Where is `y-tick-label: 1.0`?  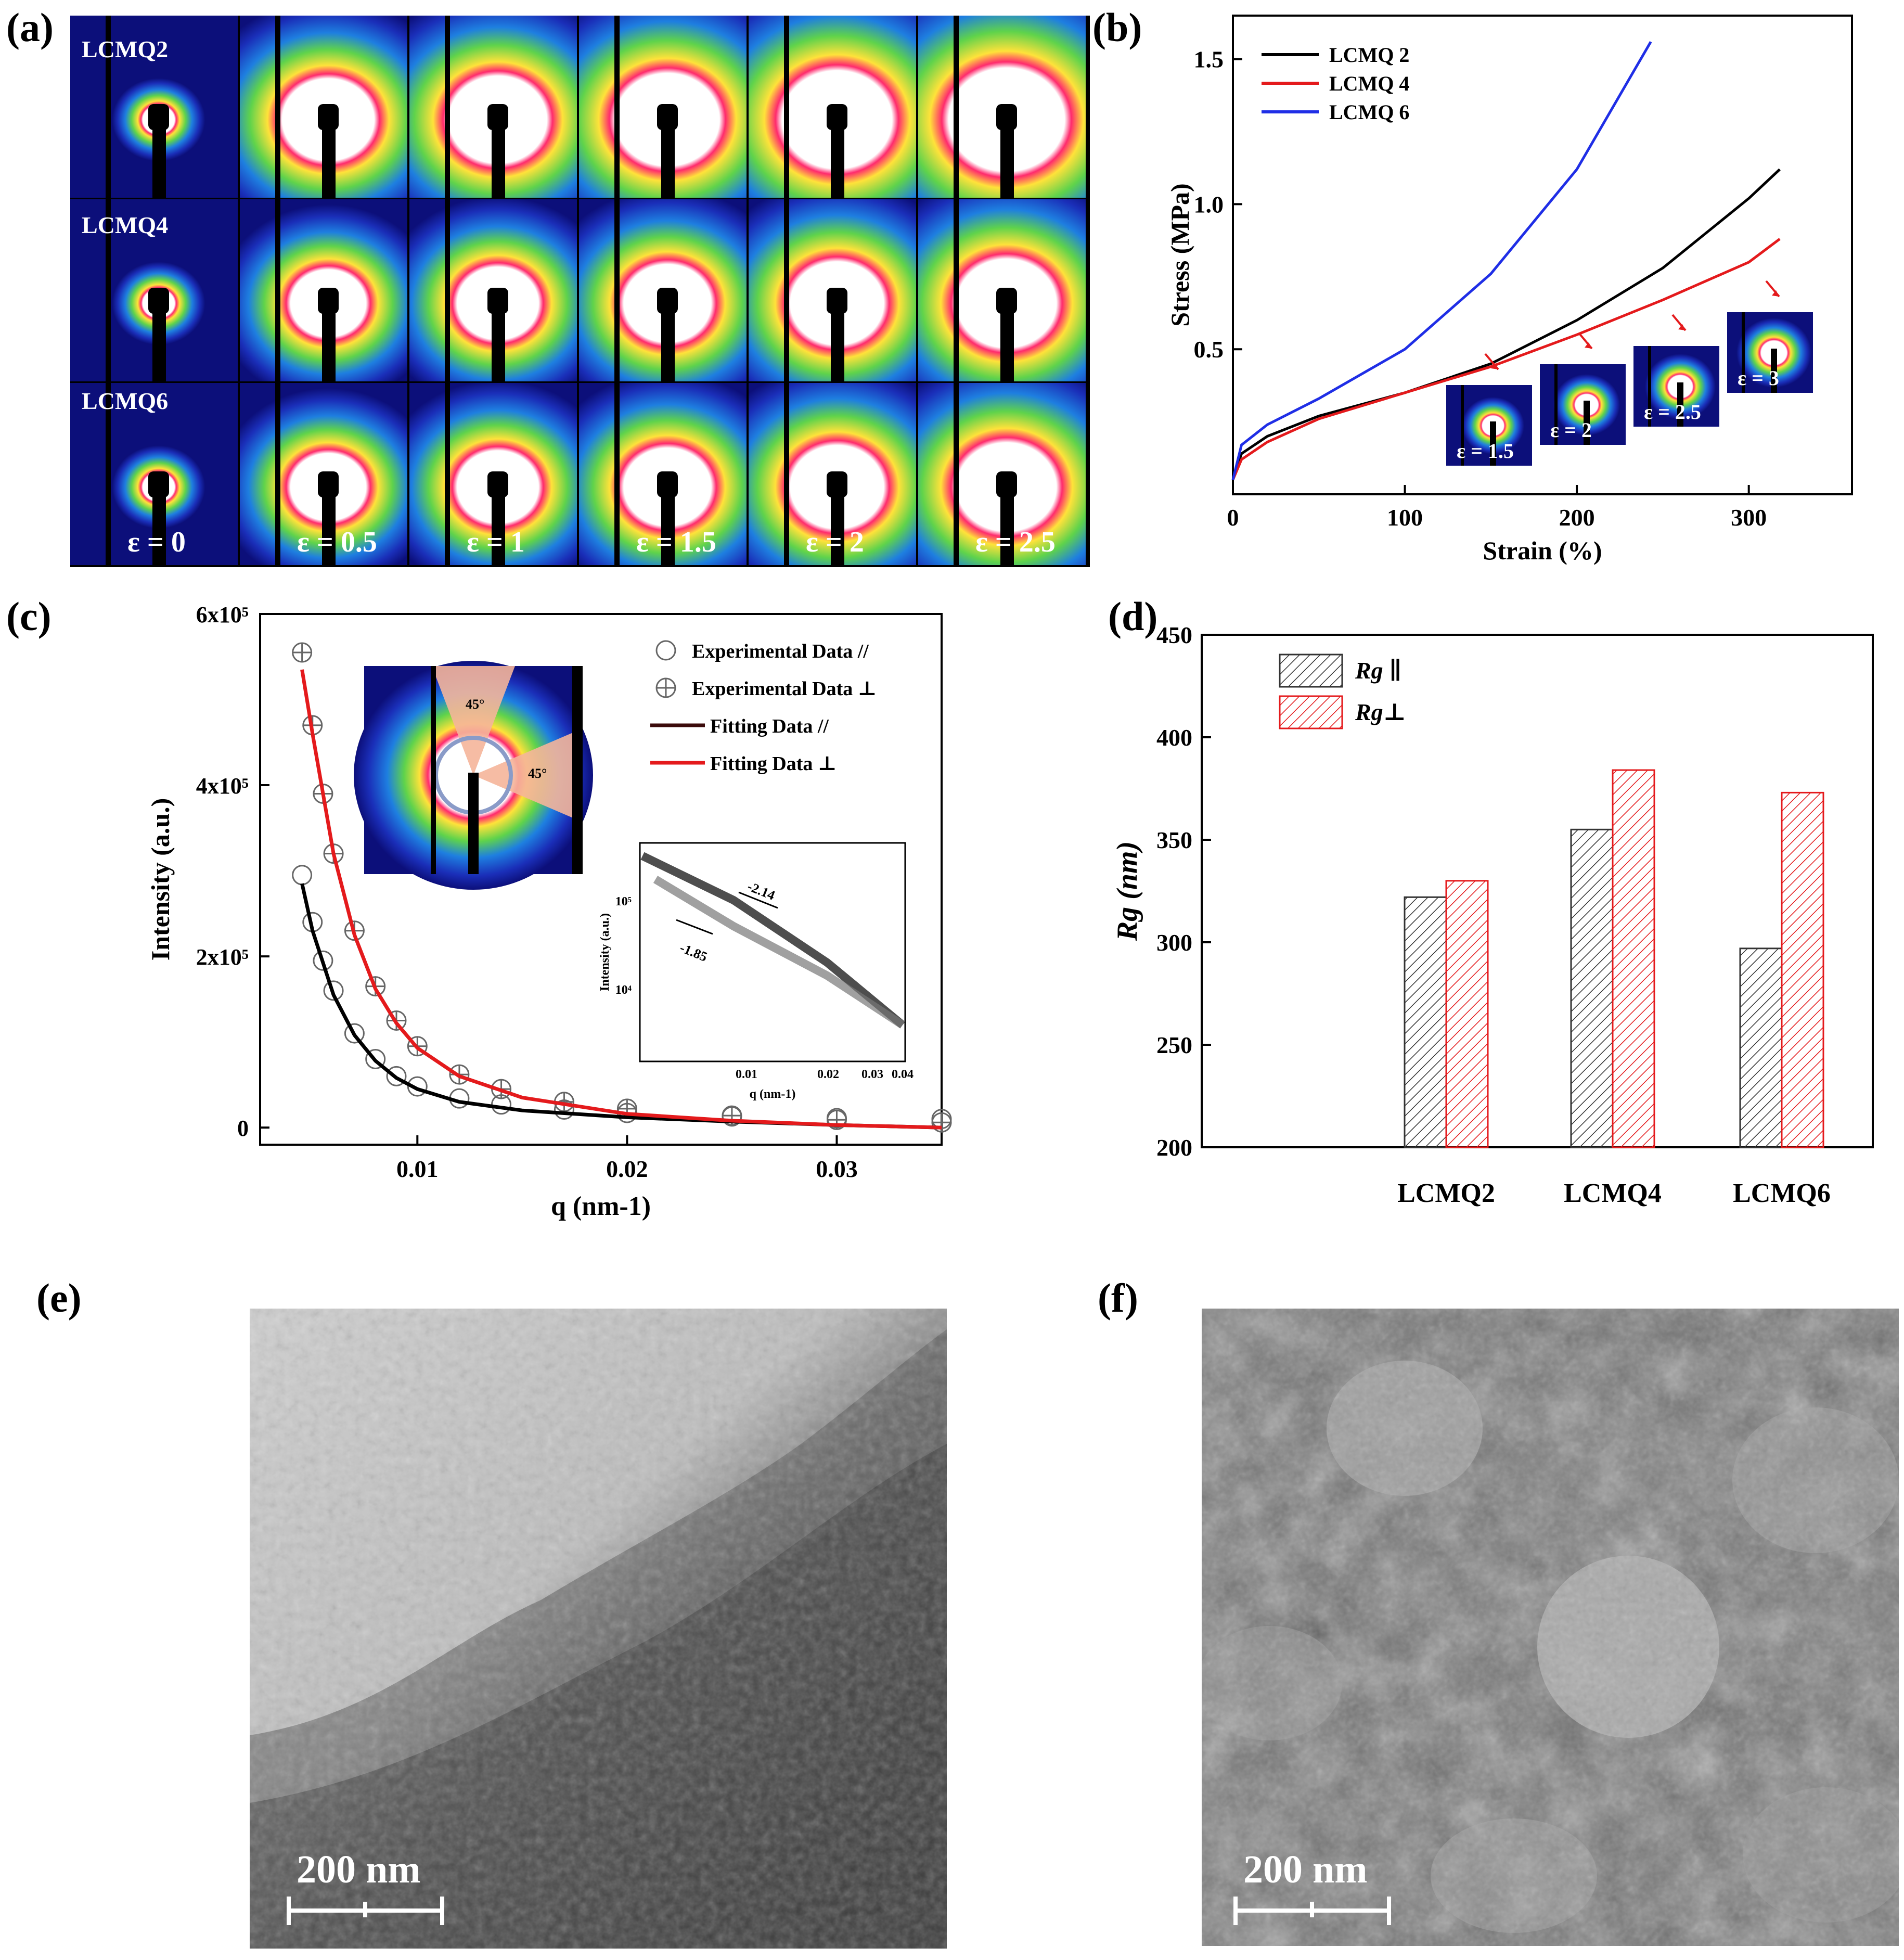
y-tick-label: 1.0 is located at coordinates (1209, 204).